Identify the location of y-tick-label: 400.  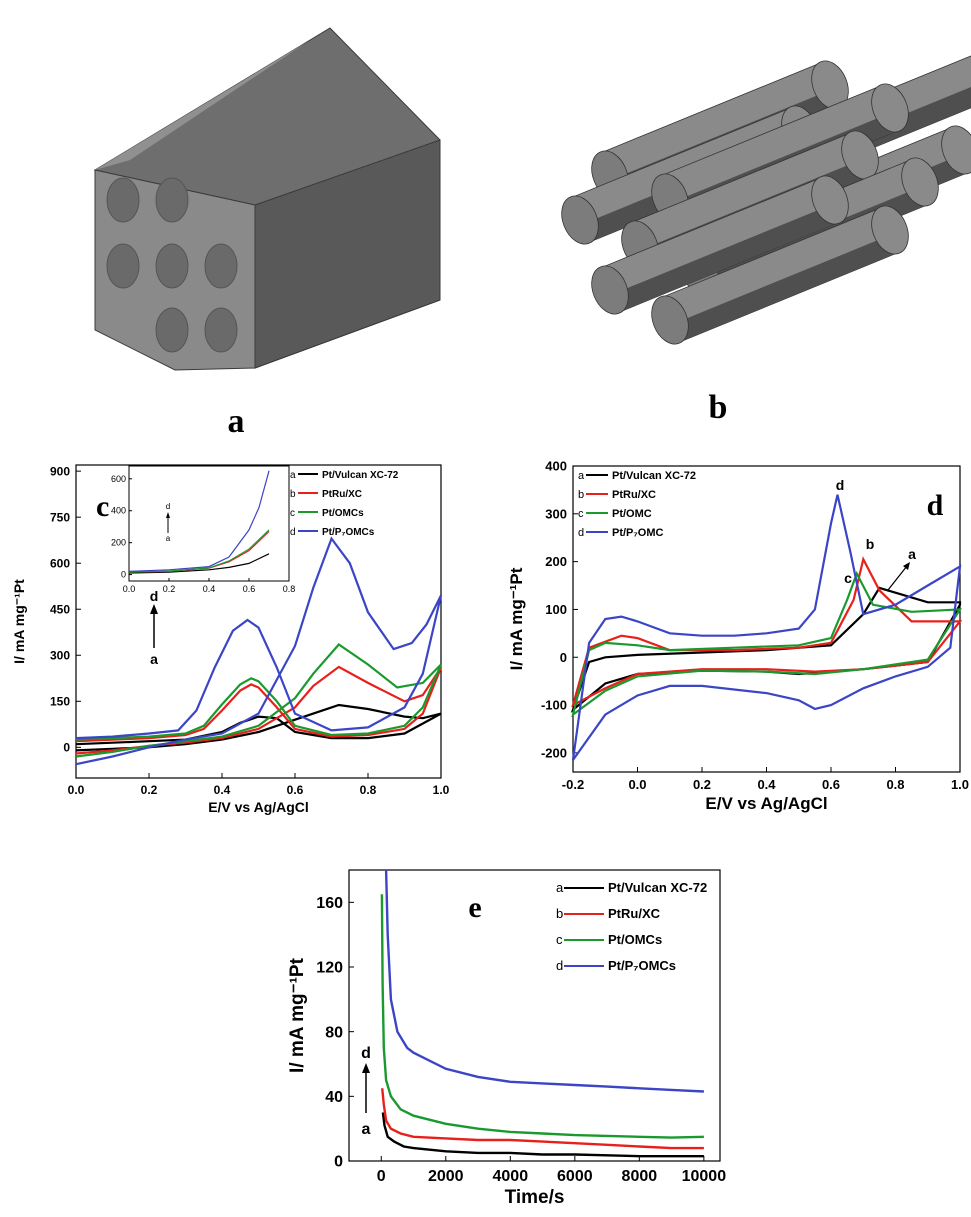
(556, 466).